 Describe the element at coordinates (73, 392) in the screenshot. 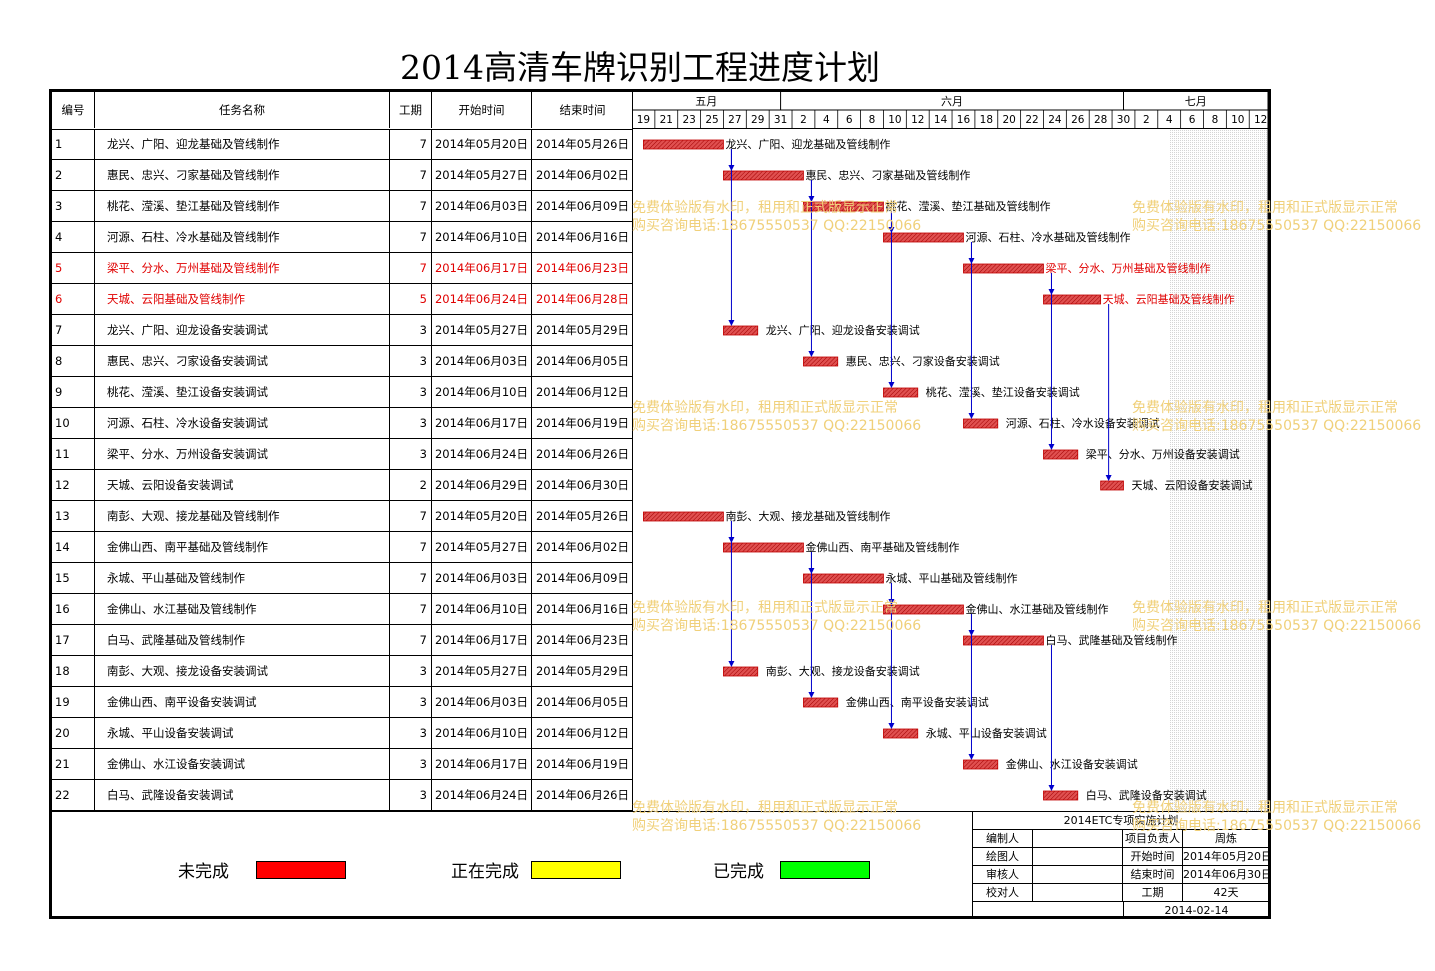

I see `task-no: 9` at that location.